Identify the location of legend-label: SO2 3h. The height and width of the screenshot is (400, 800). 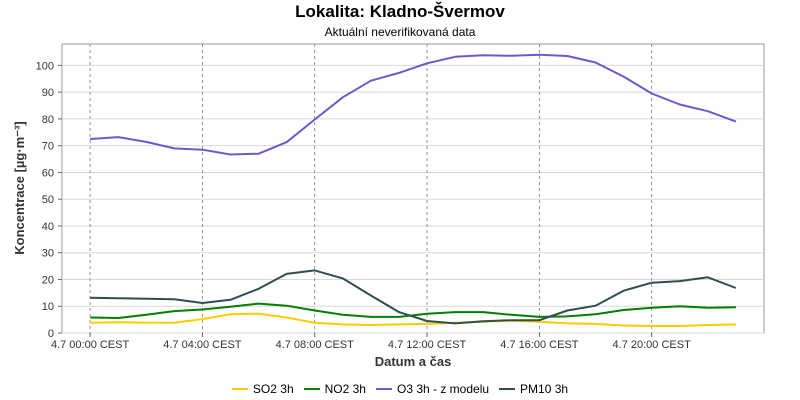
(273, 389).